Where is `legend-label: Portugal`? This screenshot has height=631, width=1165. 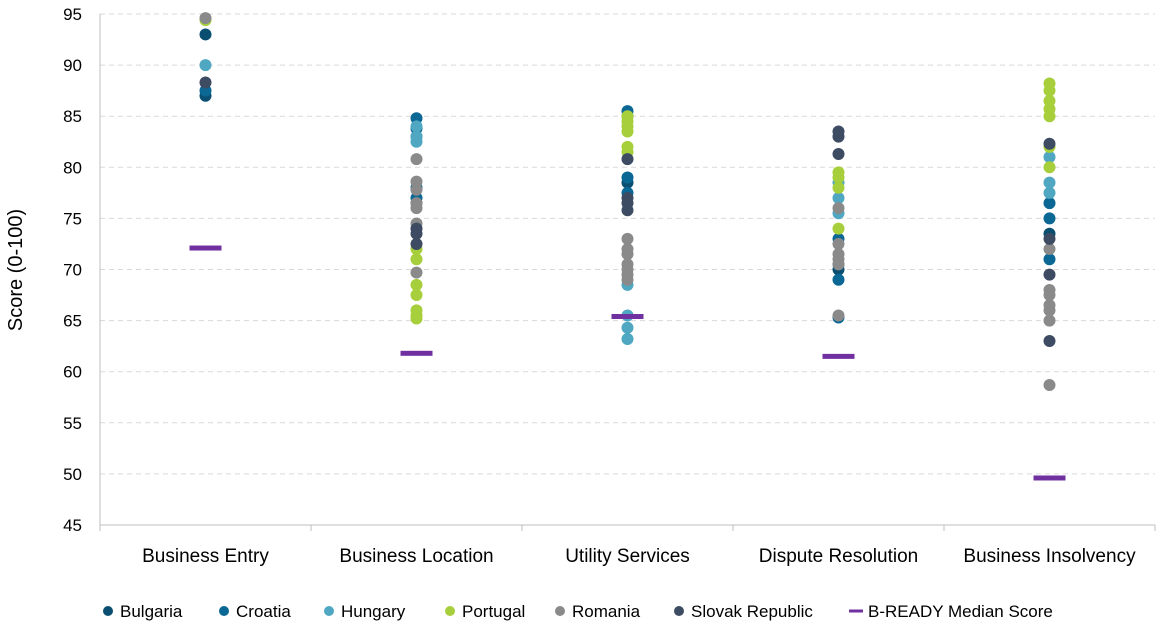 legend-label: Portugal is located at coordinates (493, 611).